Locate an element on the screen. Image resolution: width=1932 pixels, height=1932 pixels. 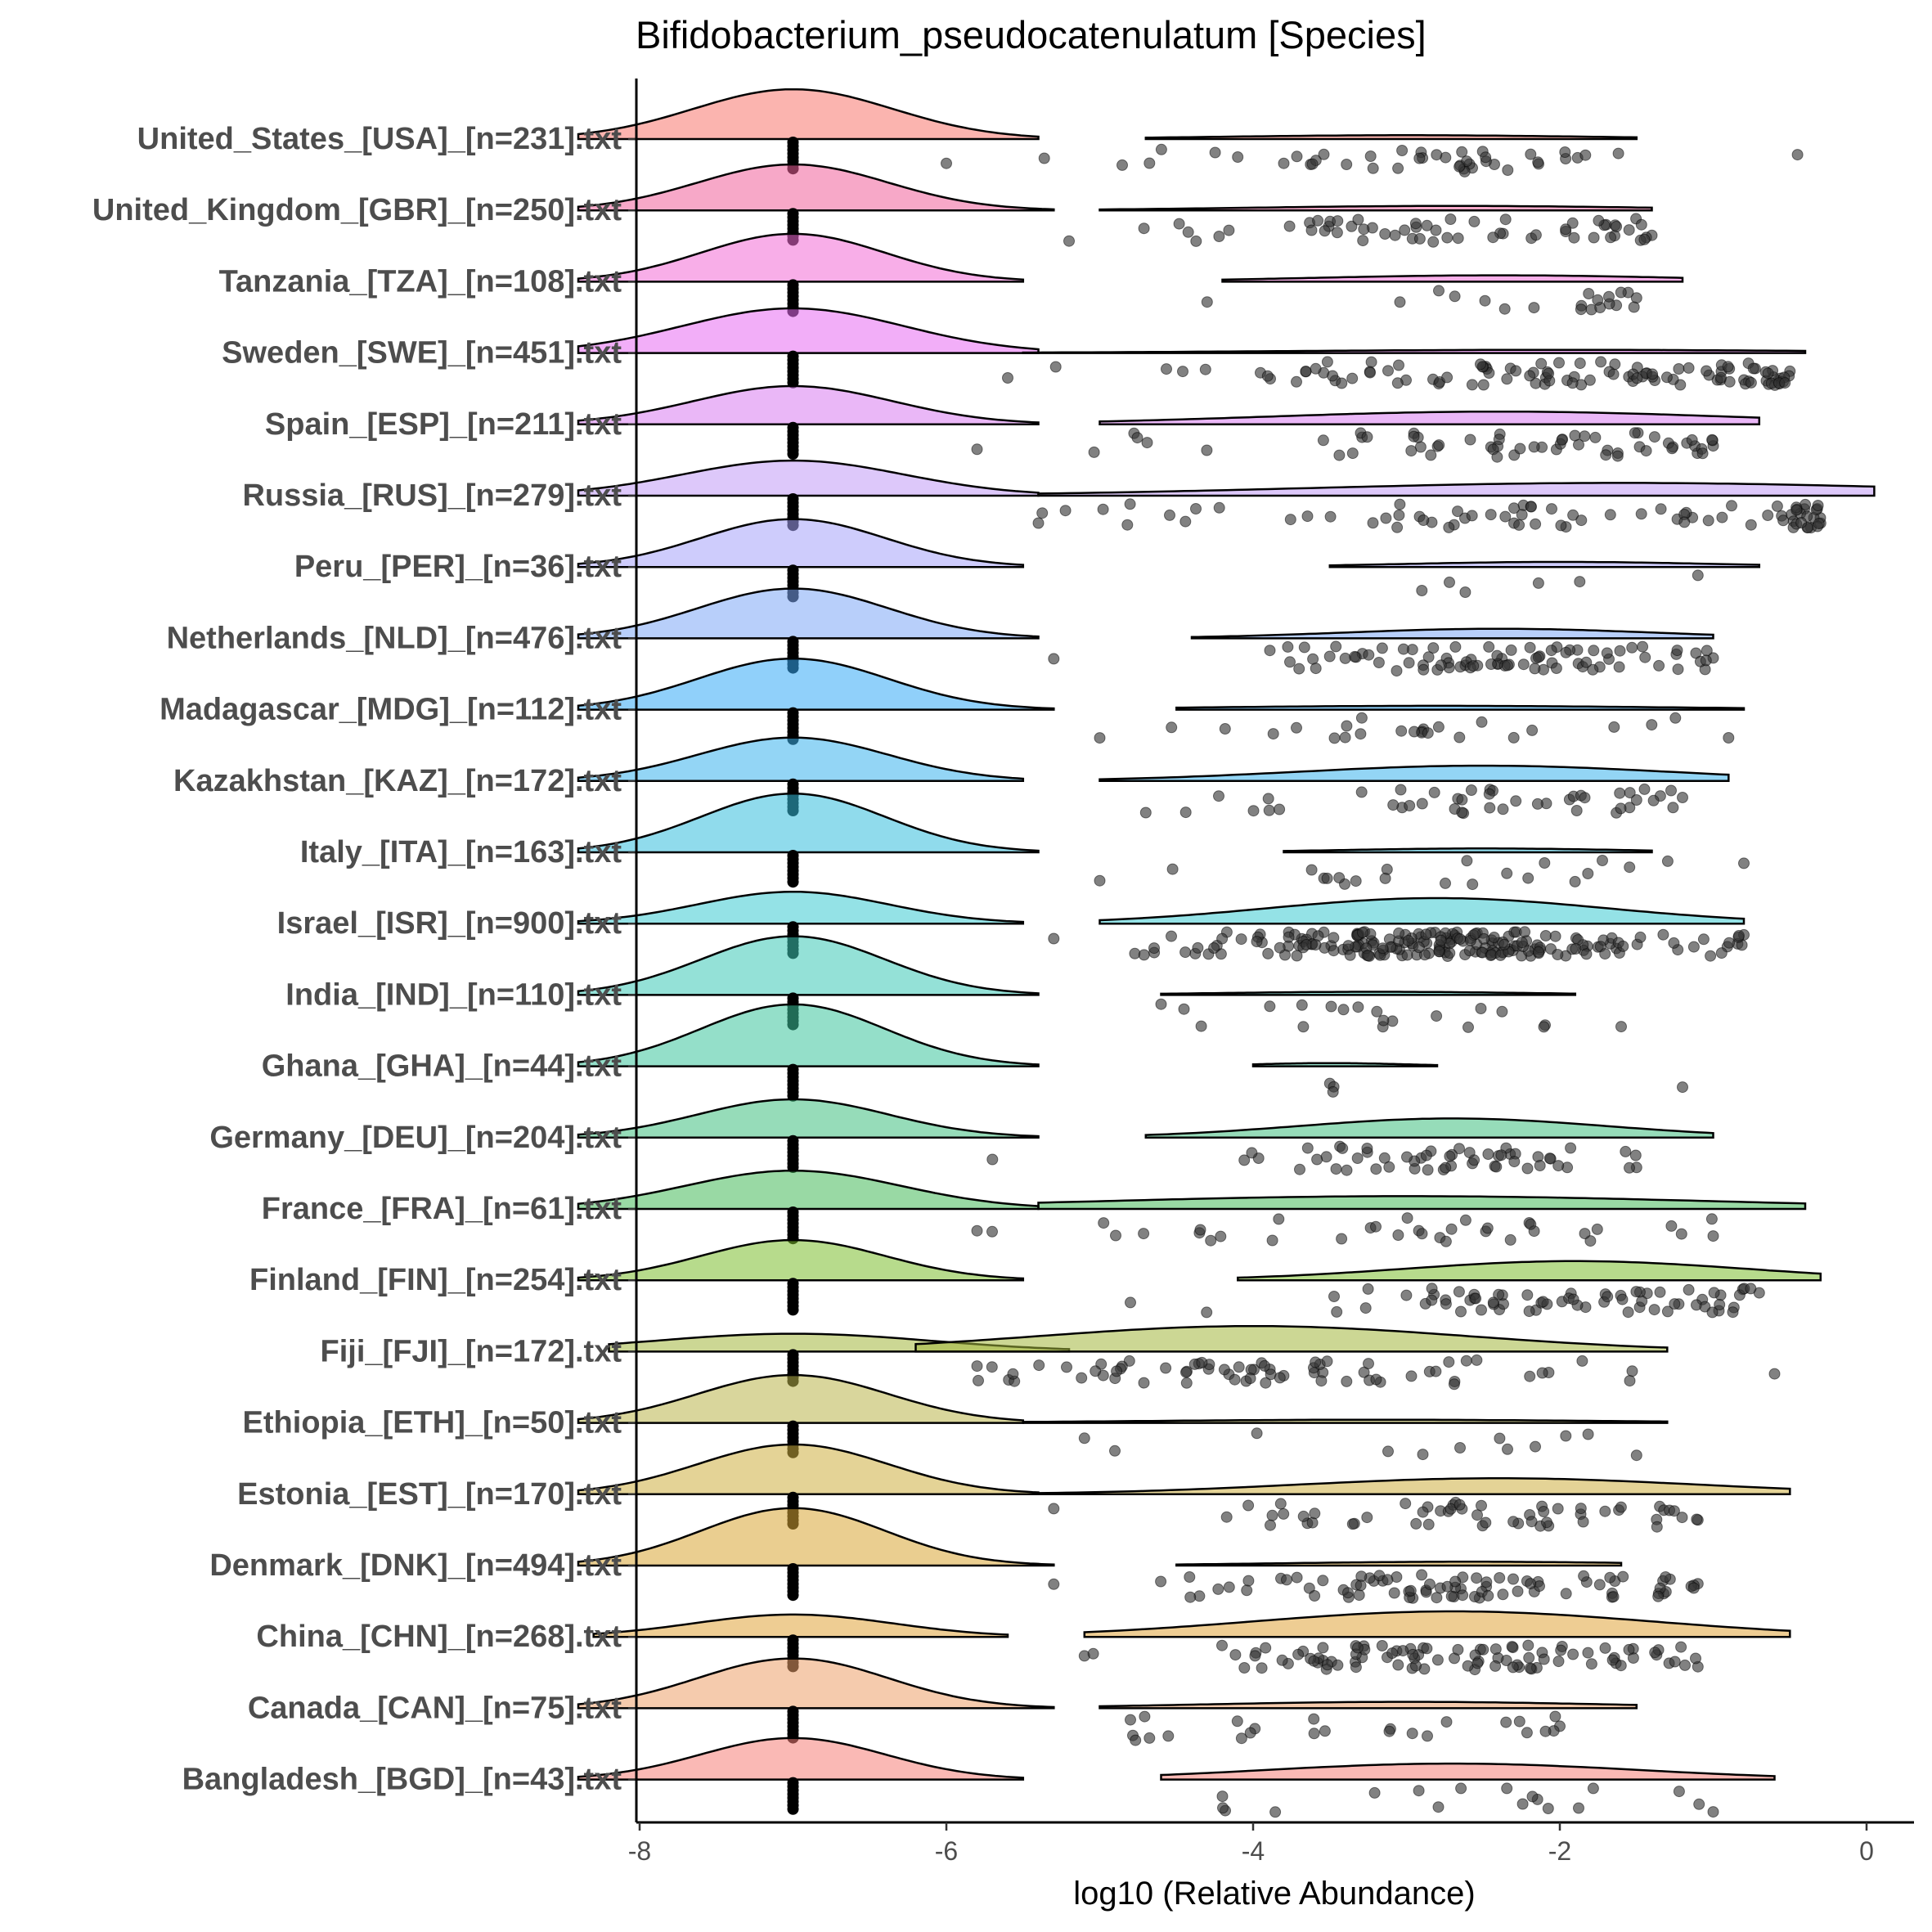
ridge-density-nonzero is located at coordinates (1415, 774).